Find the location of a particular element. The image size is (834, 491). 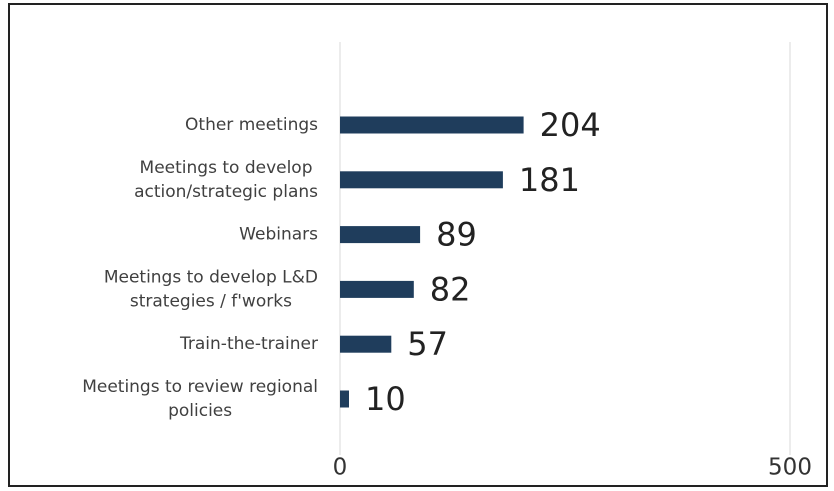

y-tick-label: Meetings to review regional is located at coordinates (200, 387).